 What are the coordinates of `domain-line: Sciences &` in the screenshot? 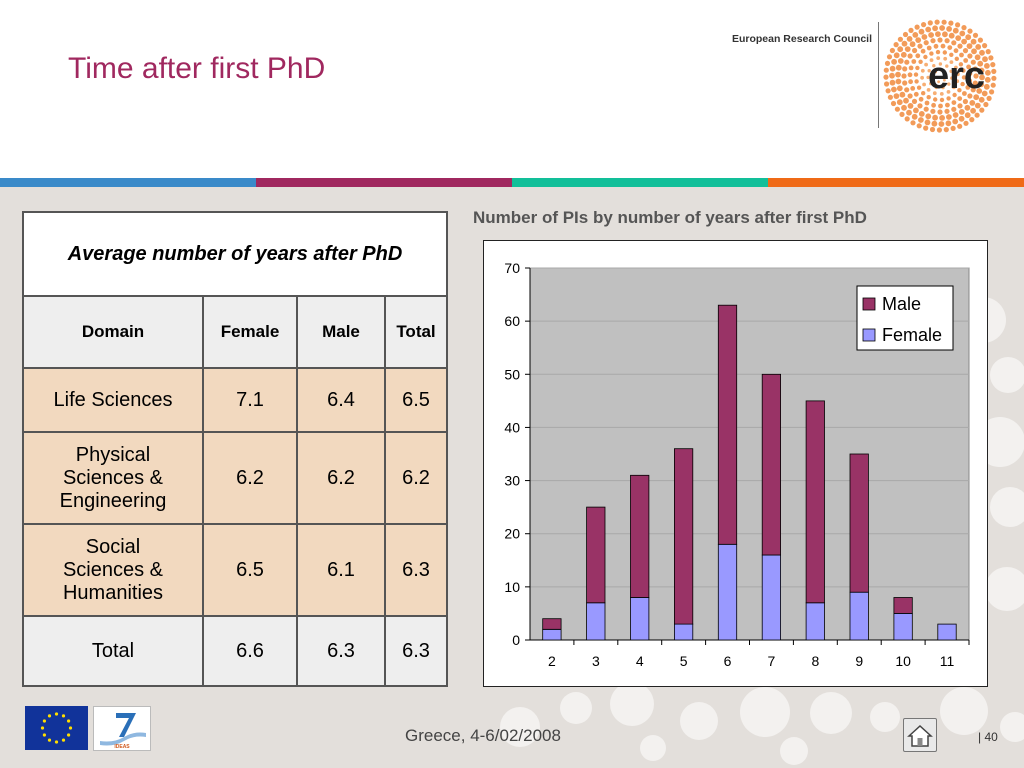 It's located at (113, 477).